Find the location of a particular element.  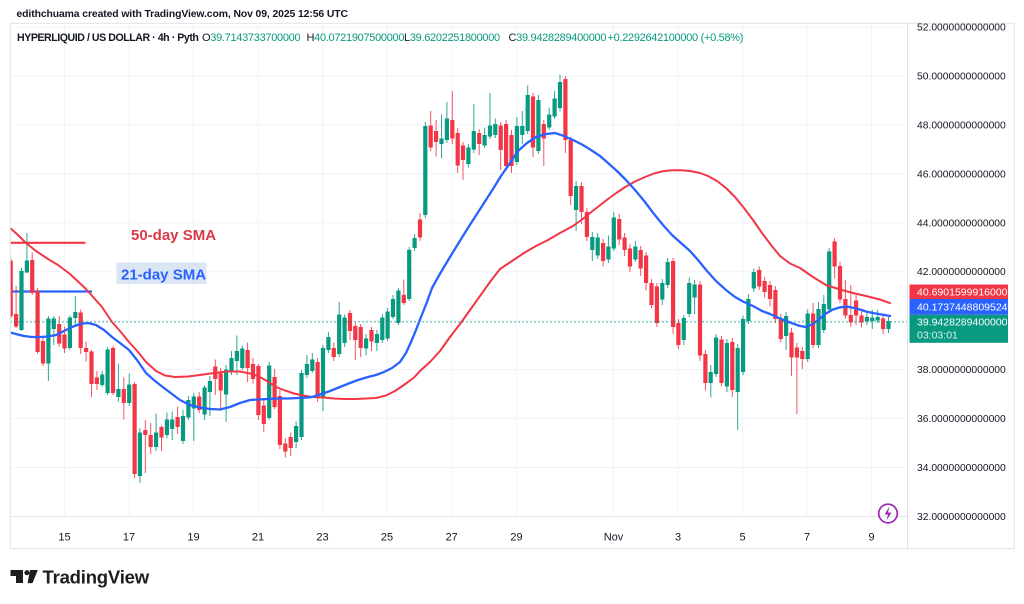

svg-text: 36.0000000000000 is located at coordinates (961, 419).